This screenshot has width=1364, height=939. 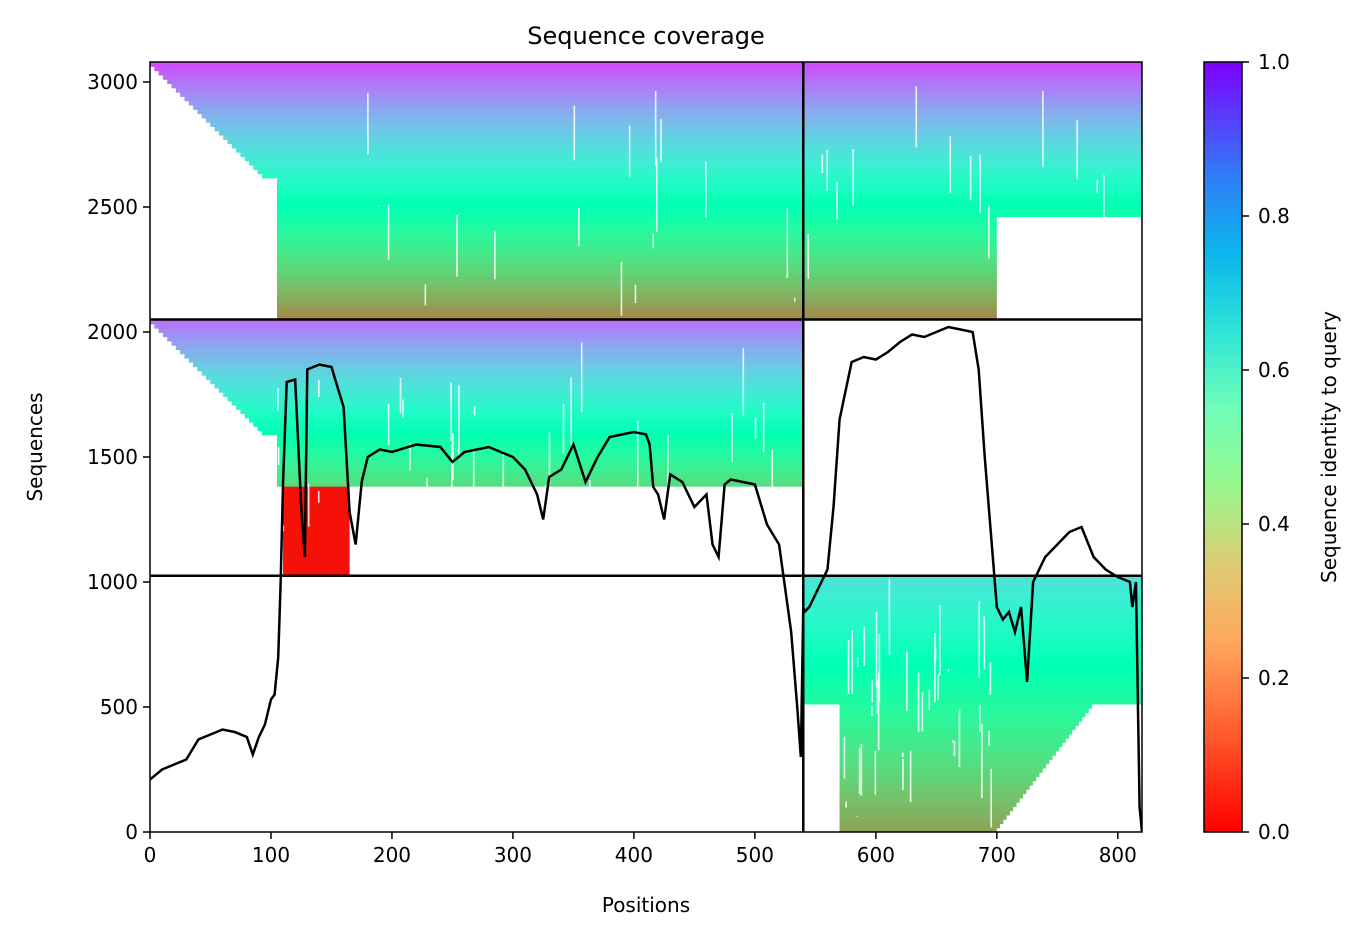 I want to click on colorbar-tick-label: 0.2, so click(x=1274, y=678).